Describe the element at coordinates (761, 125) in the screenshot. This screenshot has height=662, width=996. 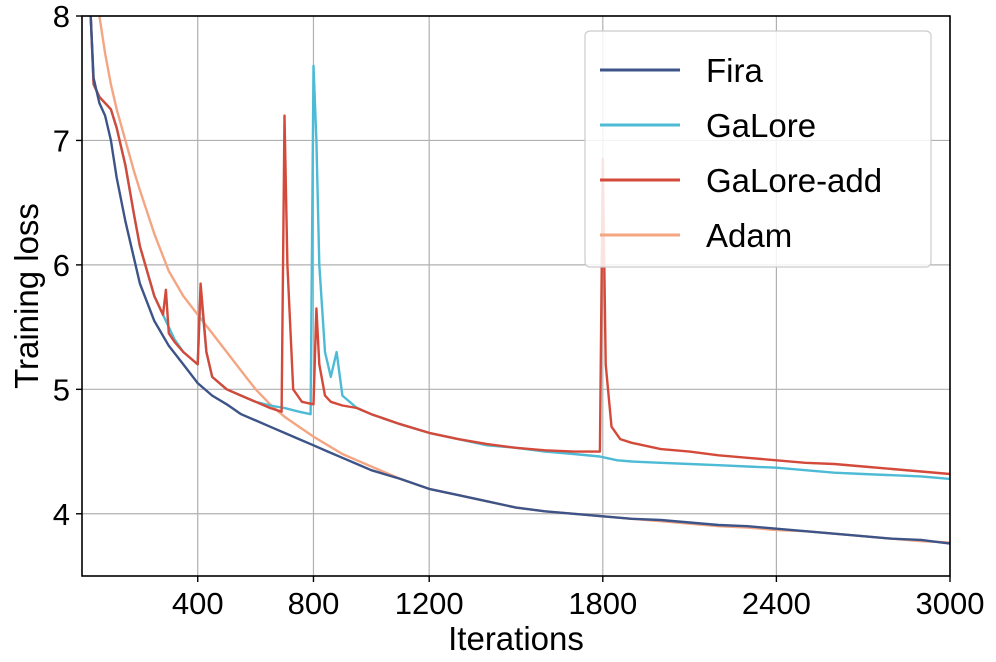
I see `legend-label-galore: GaLore` at that location.